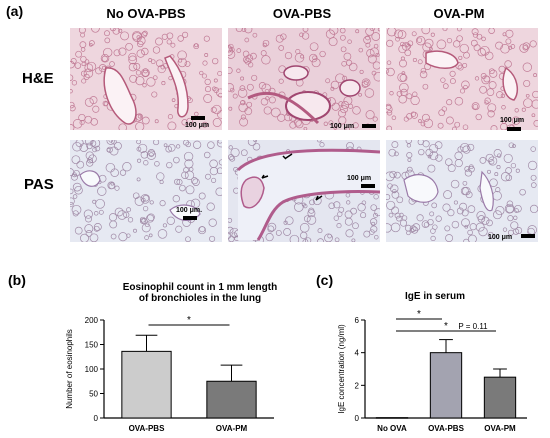 The width and height of the screenshot is (550, 438). Describe the element at coordinates (39, 184) in the screenshot. I see `row-header-pas: PAS` at that location.